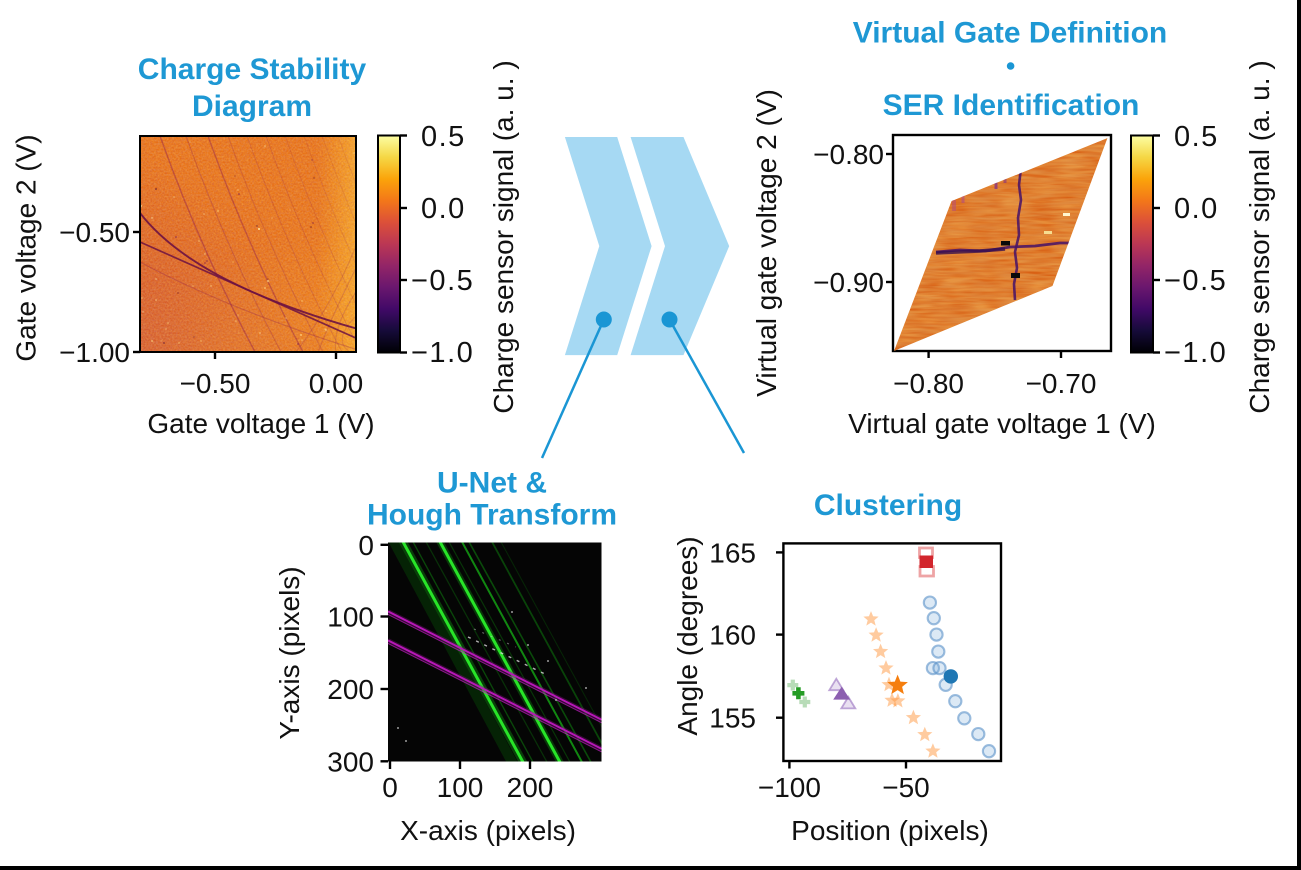 This screenshot has width=1301, height=870. What do you see at coordinates (732, 552) in the screenshot?
I see `svg-text: 165` at bounding box center [732, 552].